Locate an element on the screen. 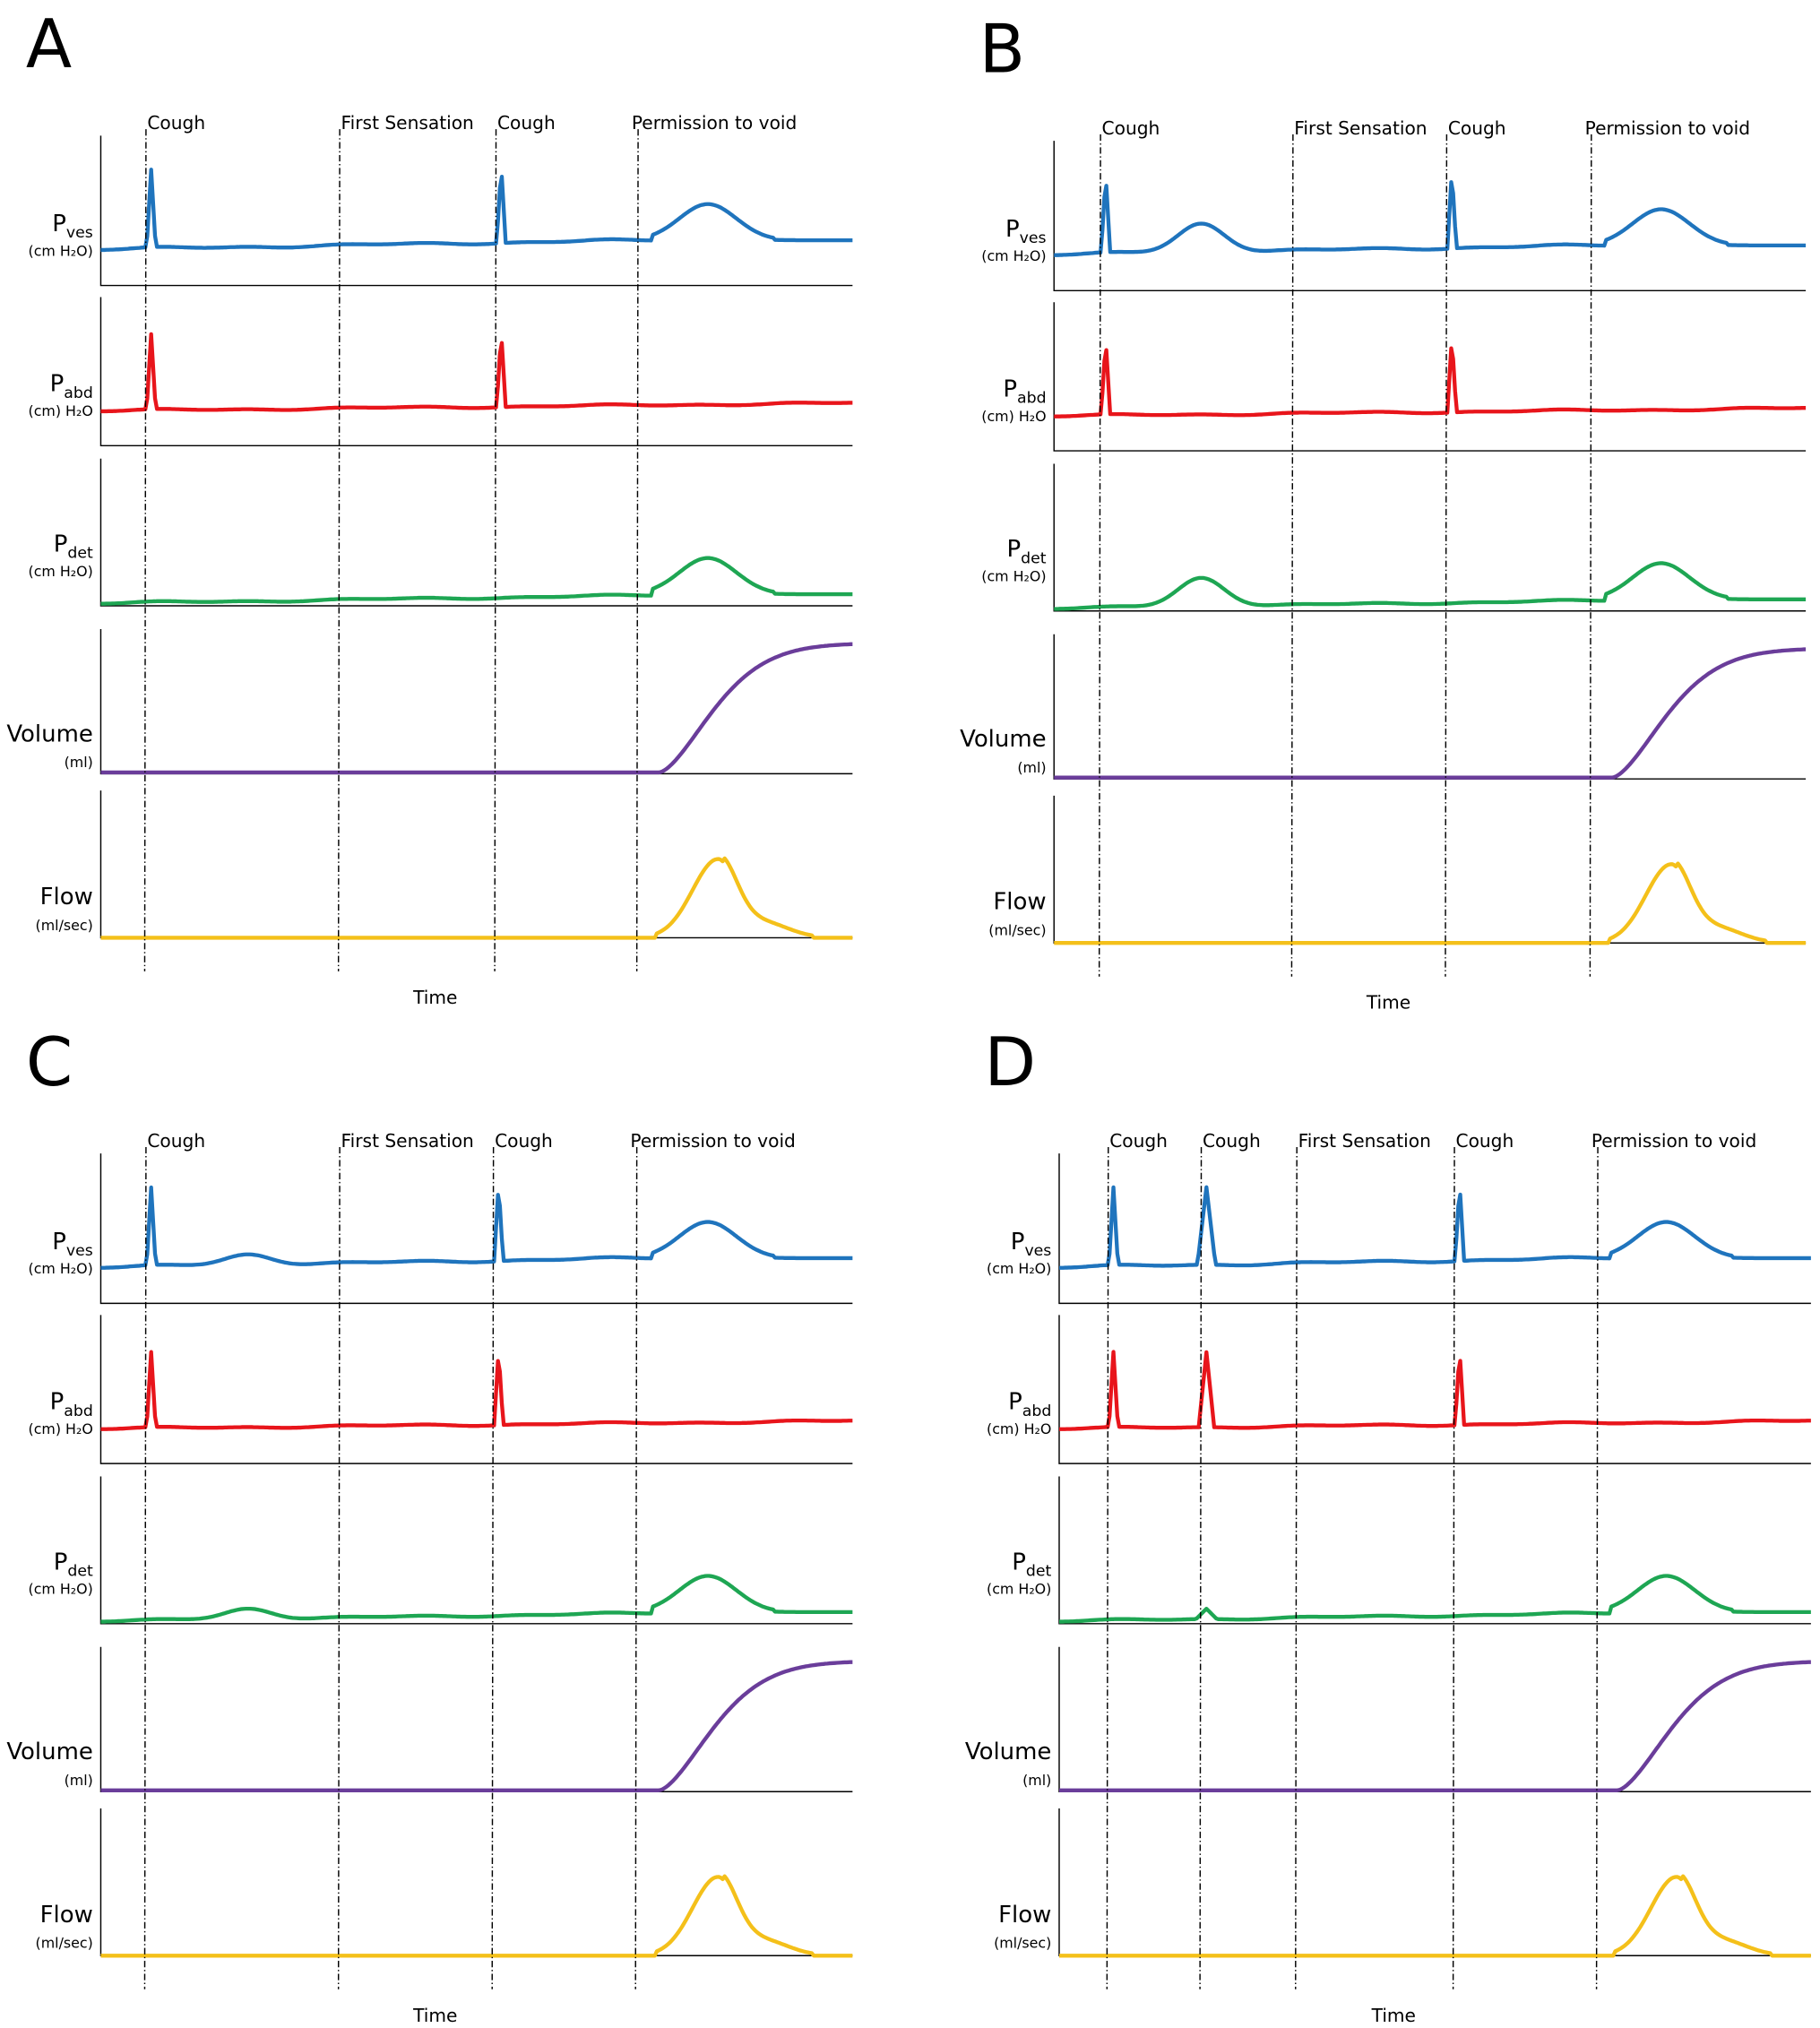 The height and width of the screenshot is (2028, 1820). channel-name: Volume is located at coordinates (49, 1752).